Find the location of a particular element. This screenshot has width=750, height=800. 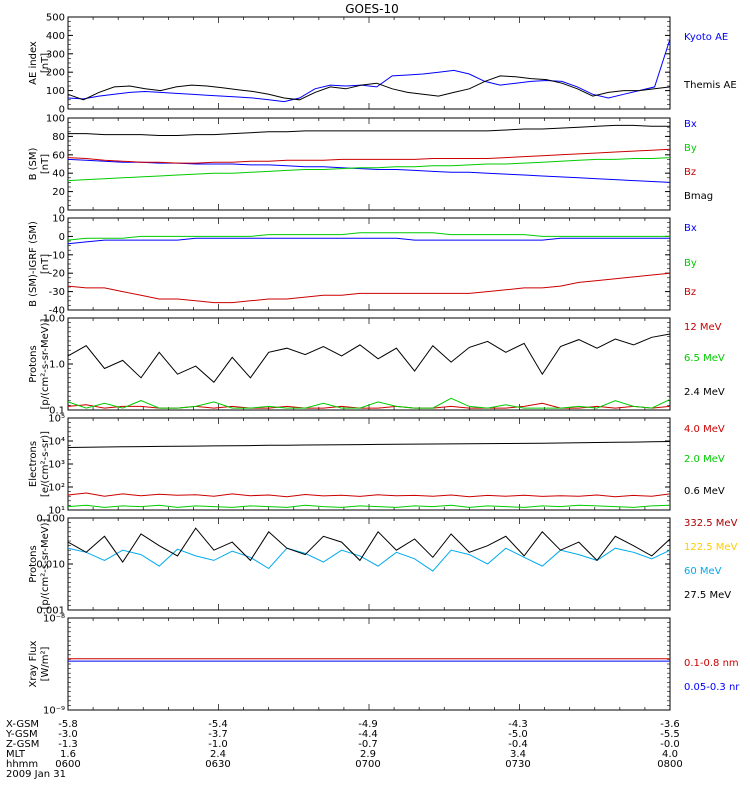

panel-2: 0 20 40 60 80 100 B (SM) [nT] Bx By Bz Bmag is located at coordinates (370, 165).